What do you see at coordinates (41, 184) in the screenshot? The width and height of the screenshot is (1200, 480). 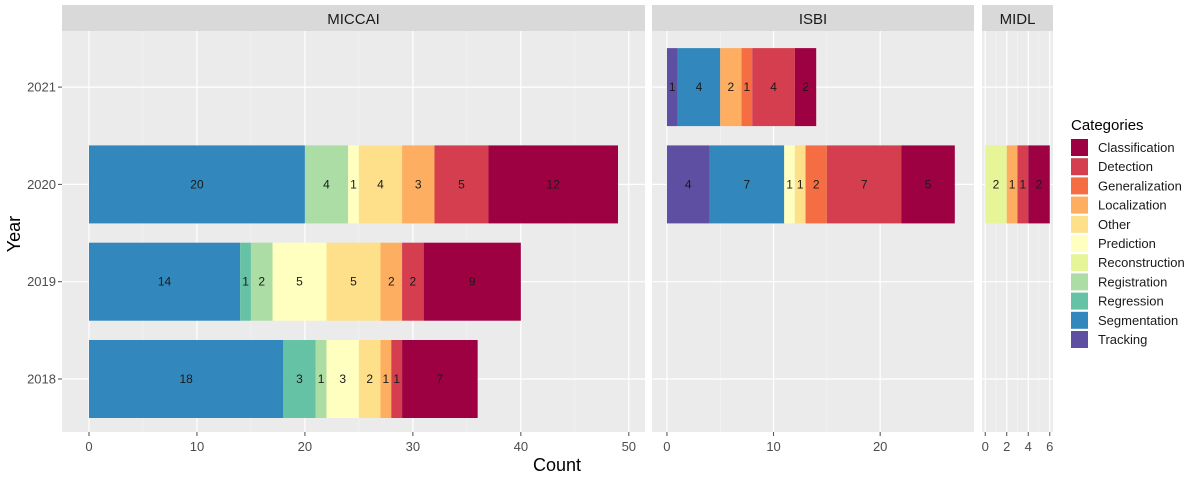 I see `y-tick-label: 2020` at bounding box center [41, 184].